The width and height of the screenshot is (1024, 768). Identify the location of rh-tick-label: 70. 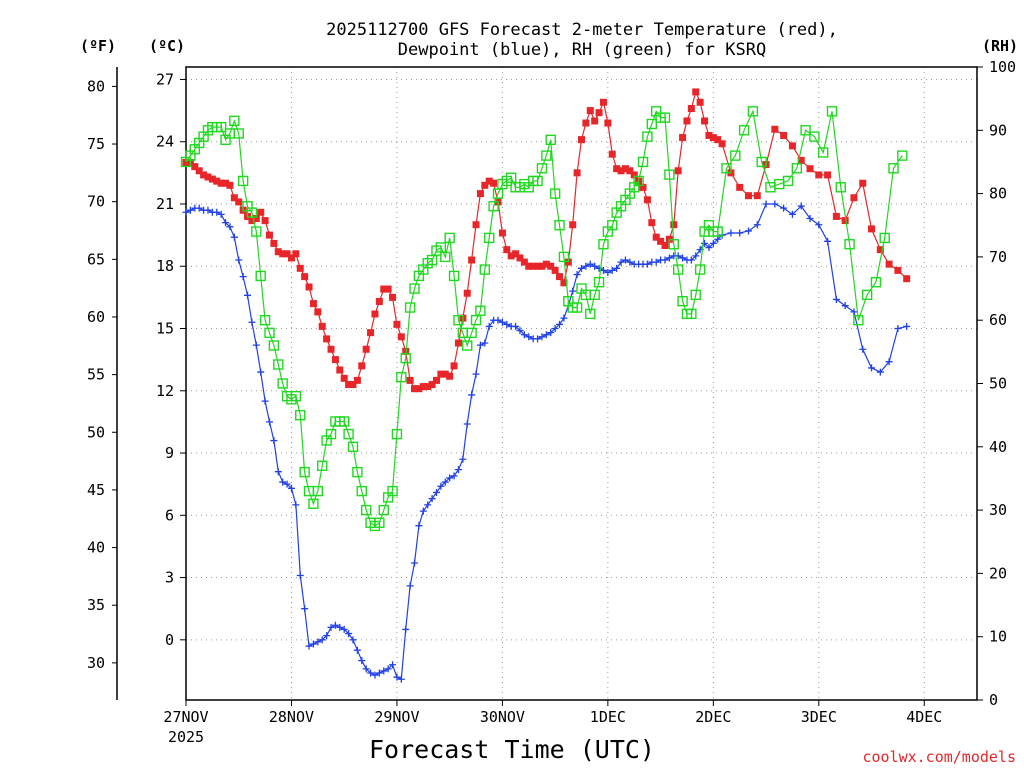
(998, 257).